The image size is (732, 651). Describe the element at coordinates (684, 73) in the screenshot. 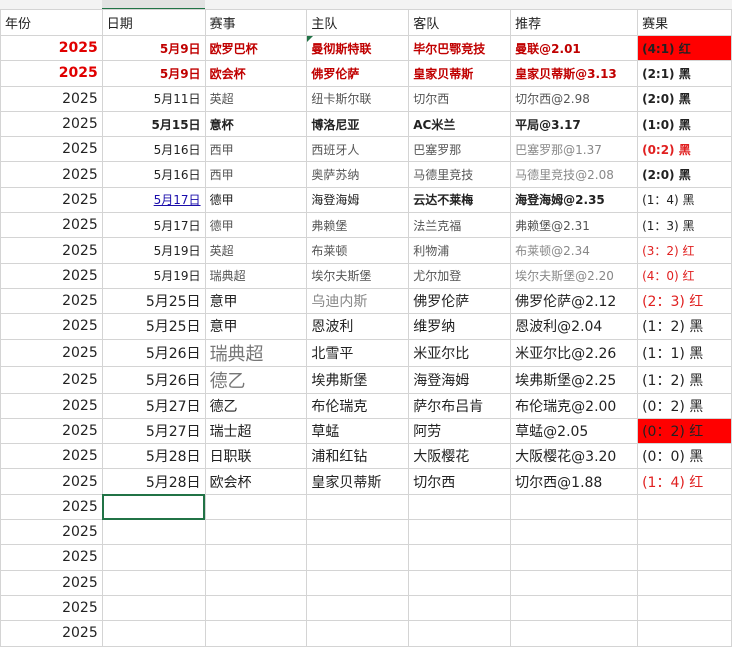

I see `cell-result: (2:1) 黑` at that location.